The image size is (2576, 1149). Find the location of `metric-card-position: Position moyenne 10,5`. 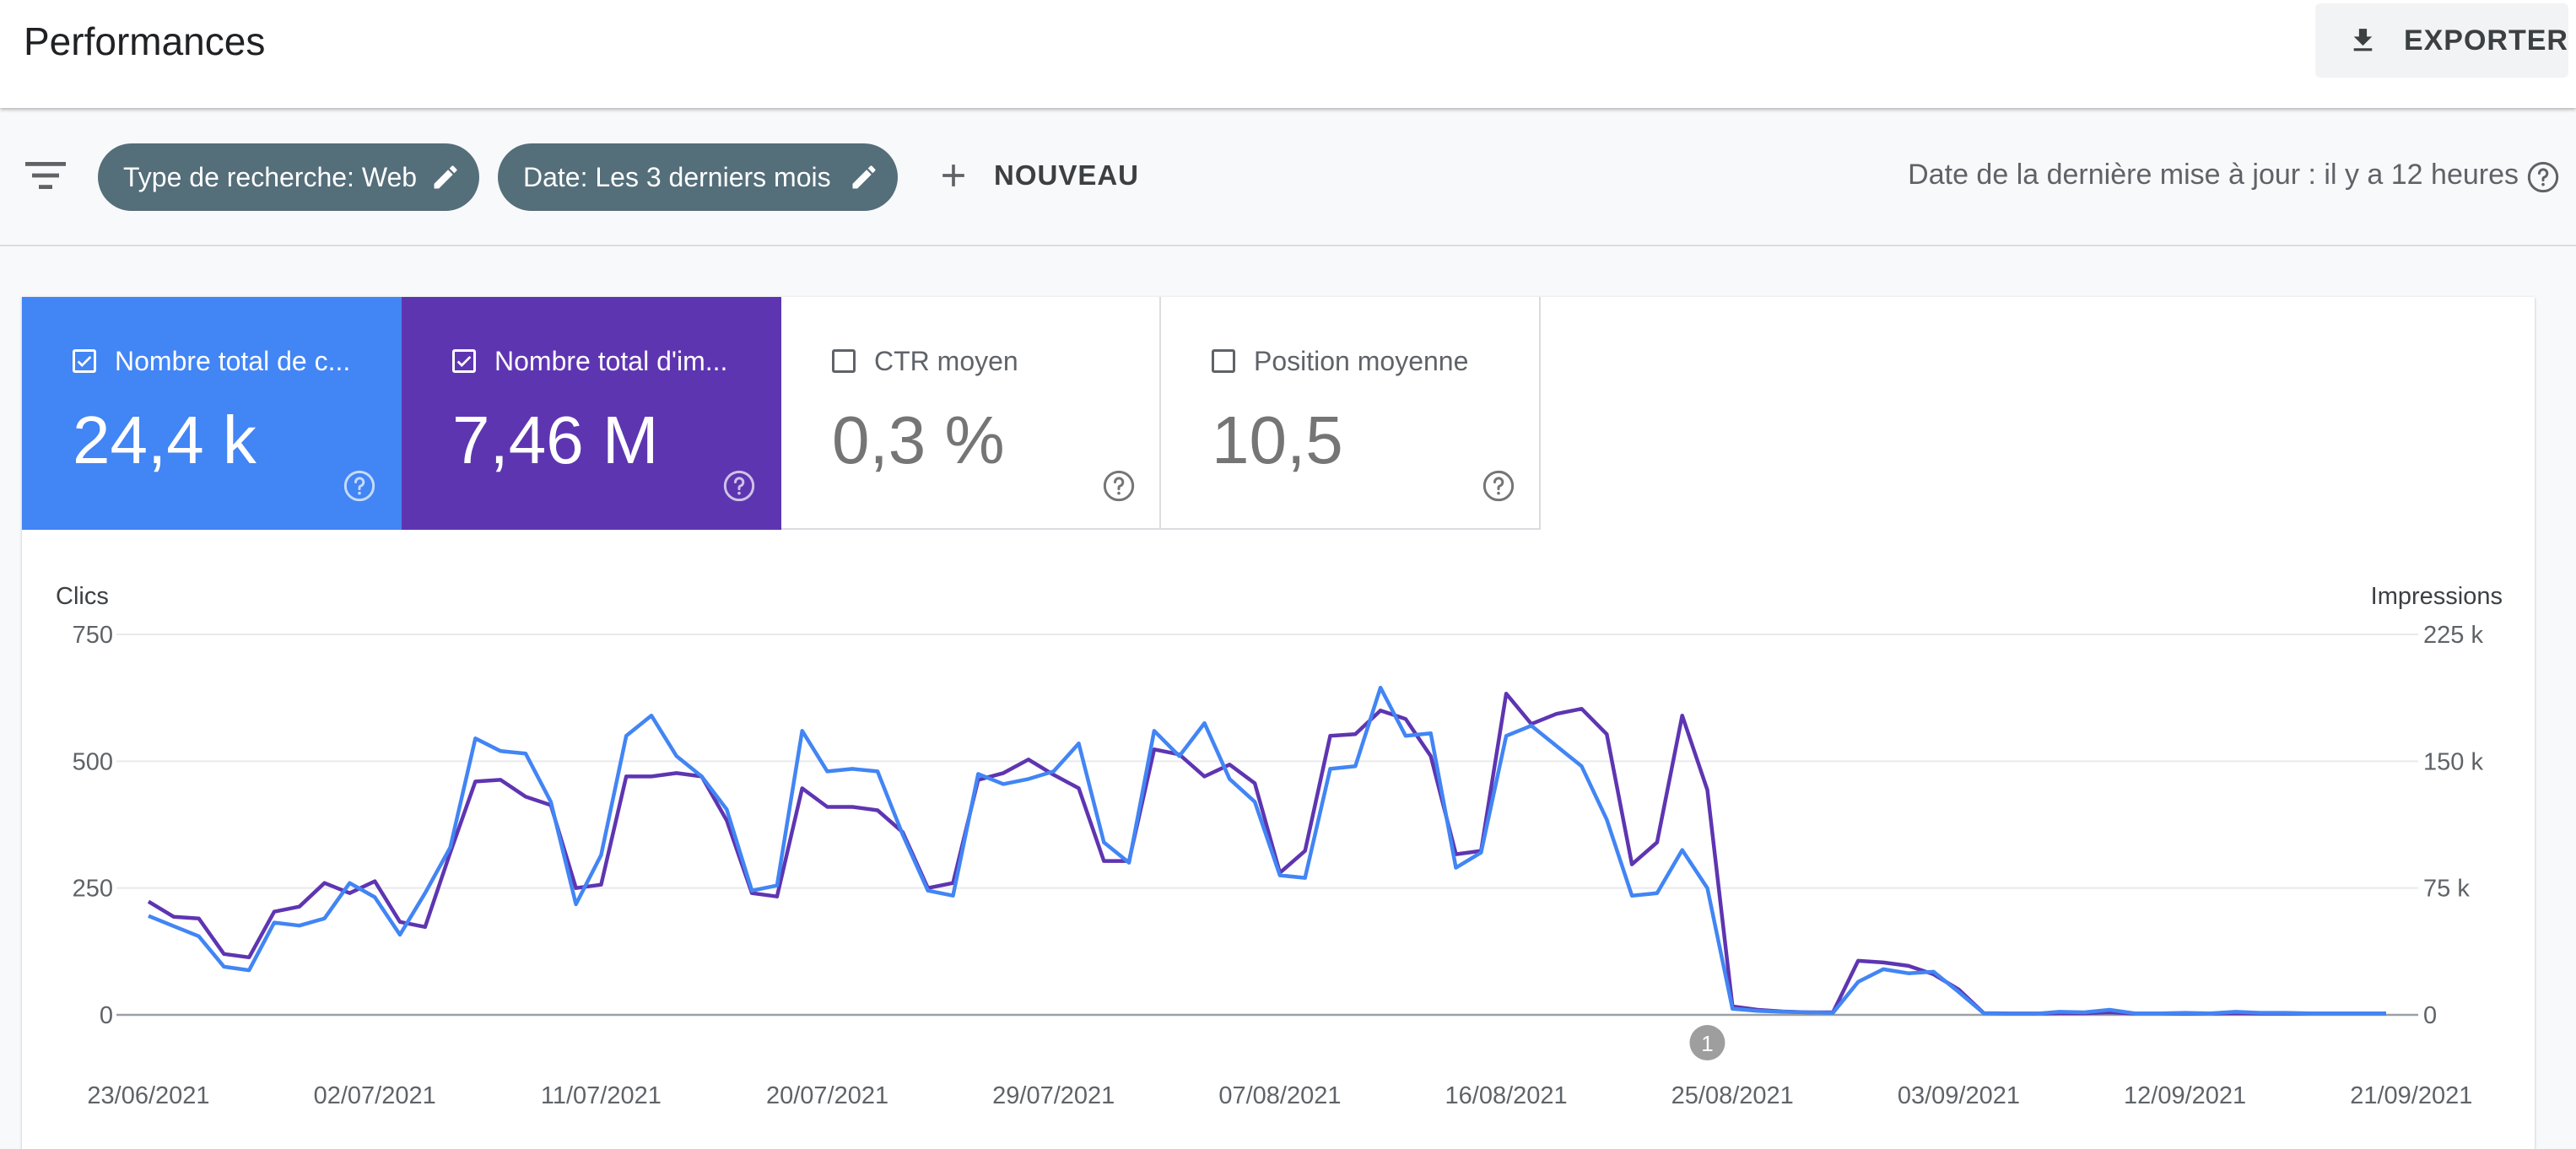

metric-card-position: Position moyenne 10,5 is located at coordinates (1351, 413).